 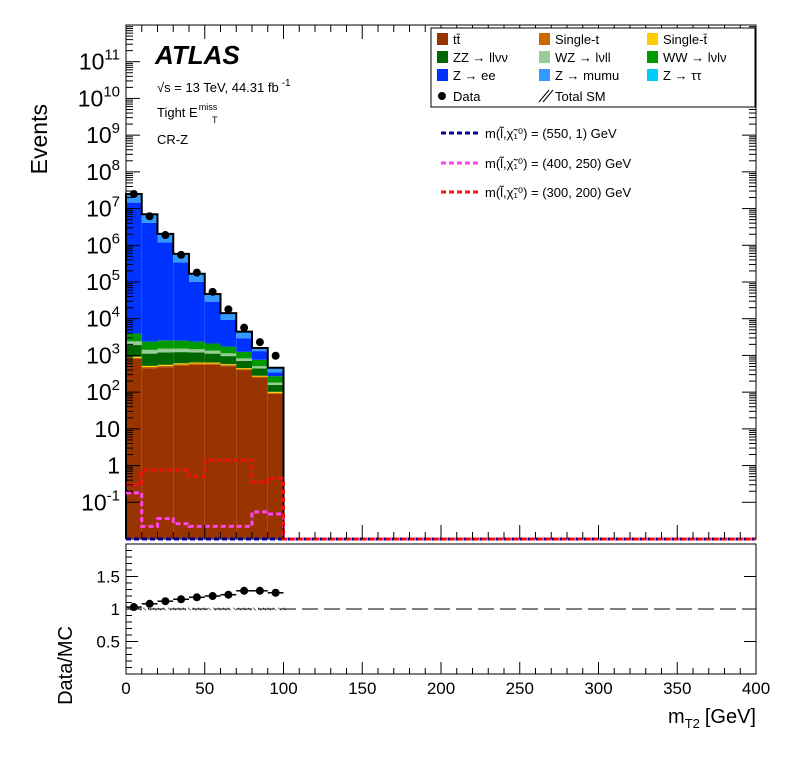 What do you see at coordinates (99, 245) in the screenshot?
I see `y-tick-base-5: 10` at bounding box center [99, 245].